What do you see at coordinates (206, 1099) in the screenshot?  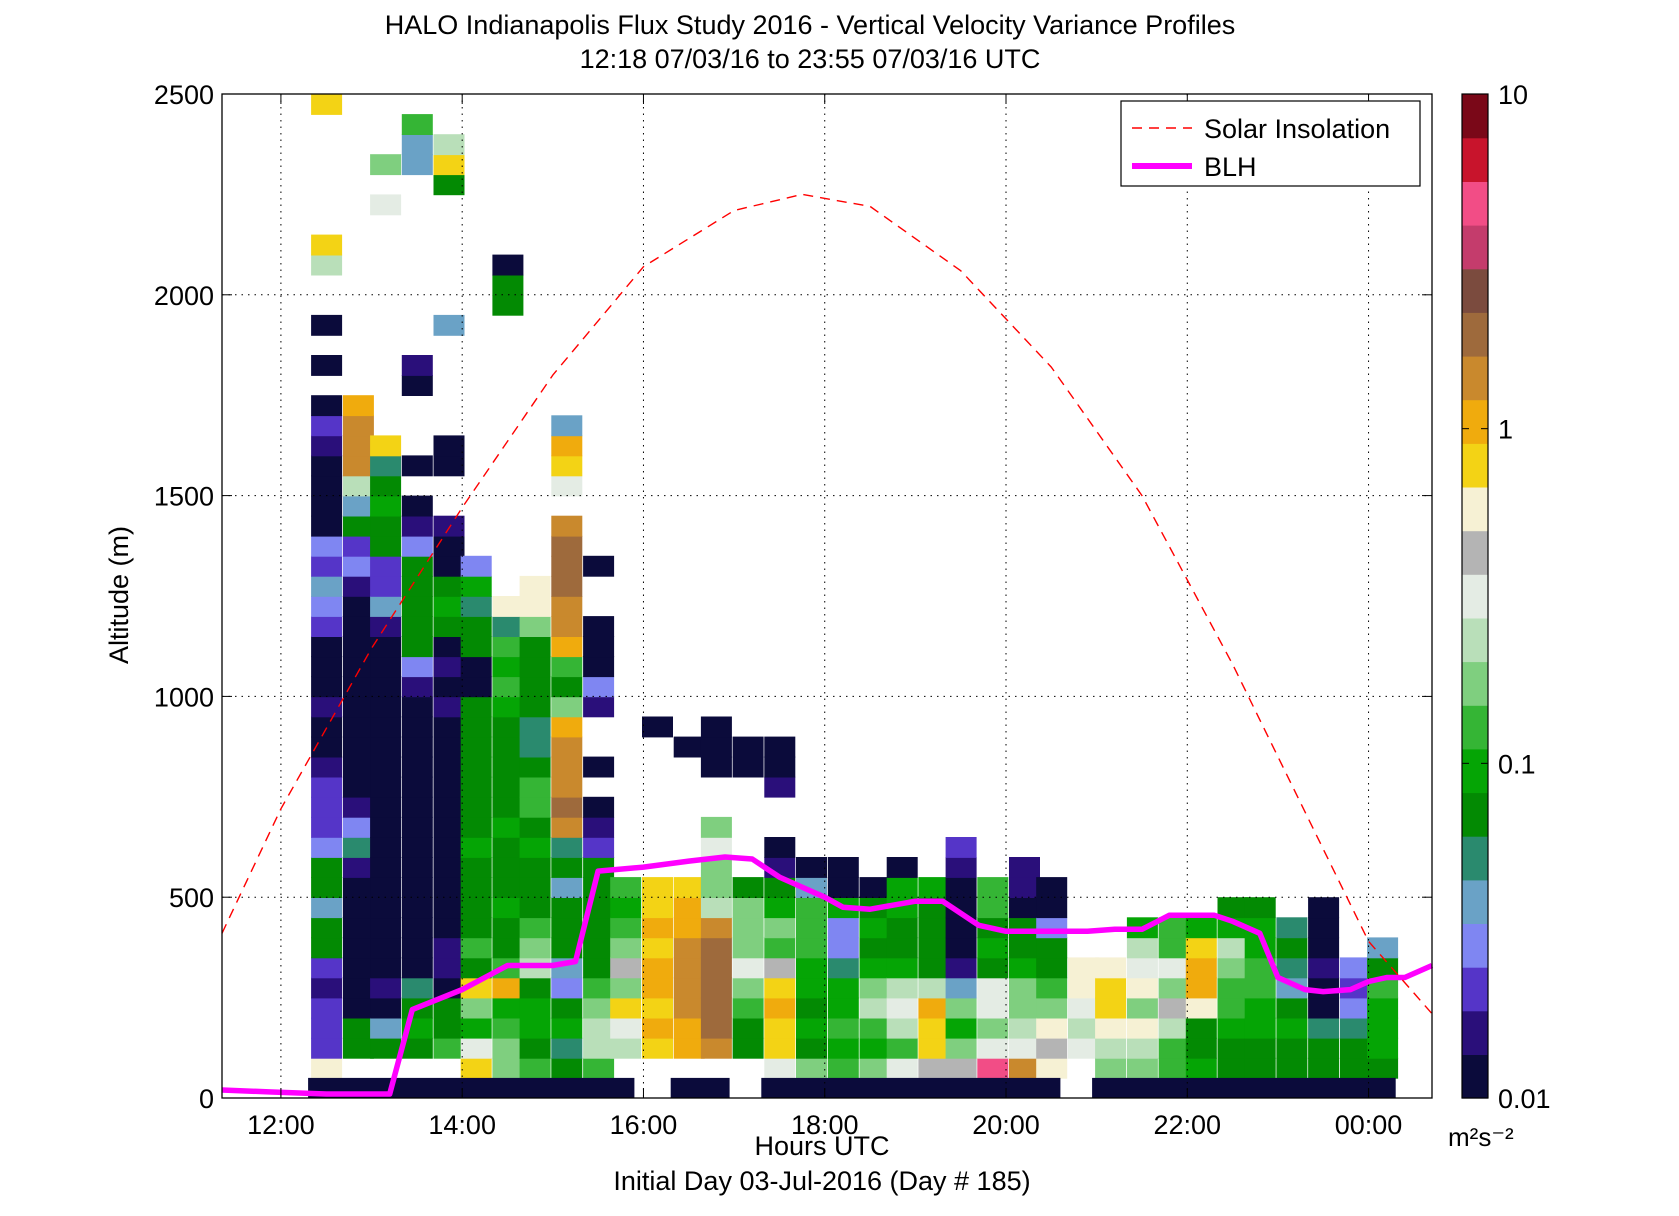 I see `y-tick-label: 0` at bounding box center [206, 1099].